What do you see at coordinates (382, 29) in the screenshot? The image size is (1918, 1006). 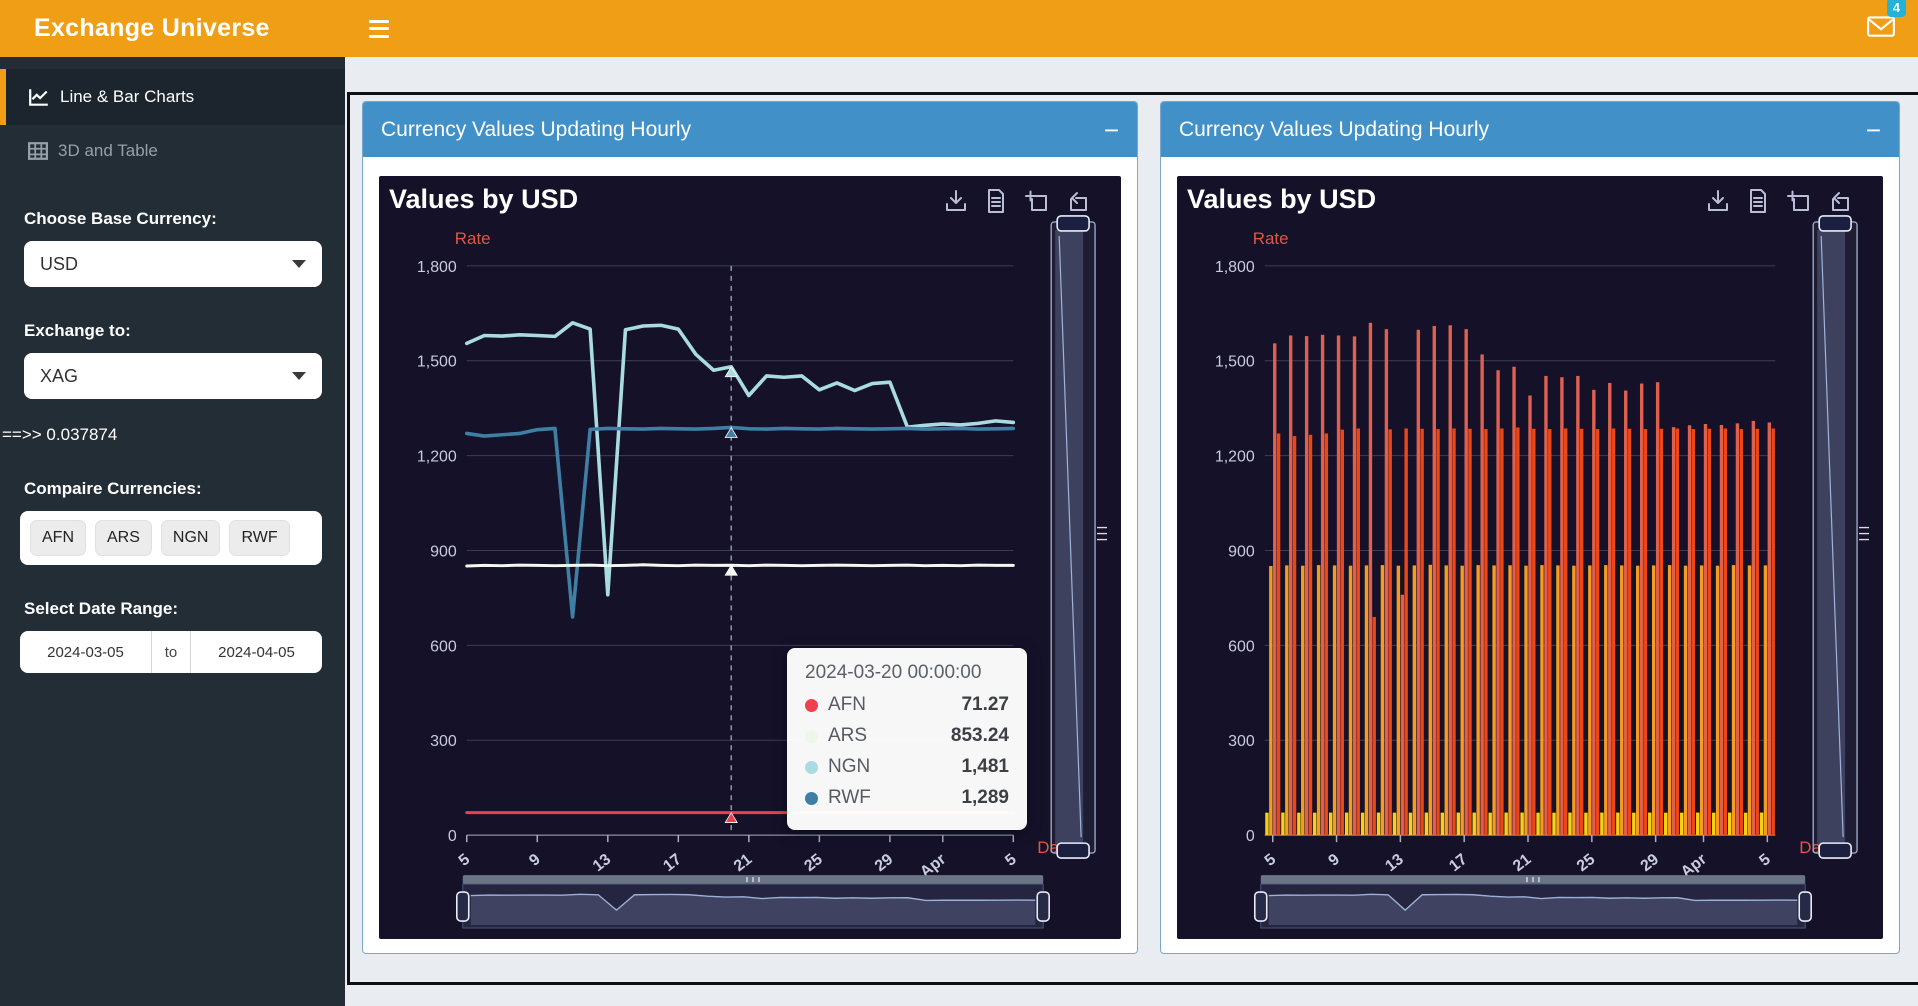 I see `hamburger-menu-icon` at bounding box center [382, 29].